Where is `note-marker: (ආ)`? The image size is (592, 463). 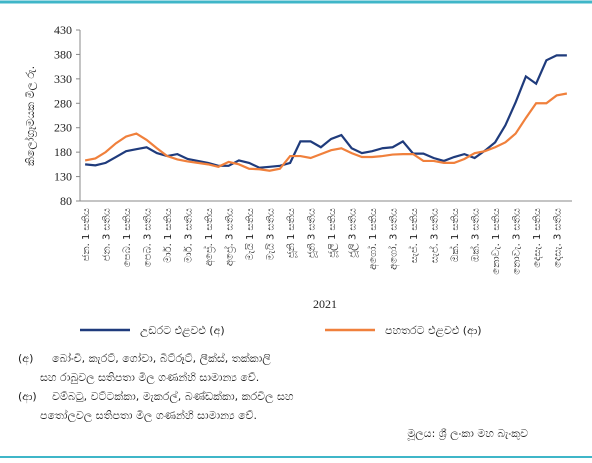
note-marker: (ආ) is located at coordinates (27, 397).